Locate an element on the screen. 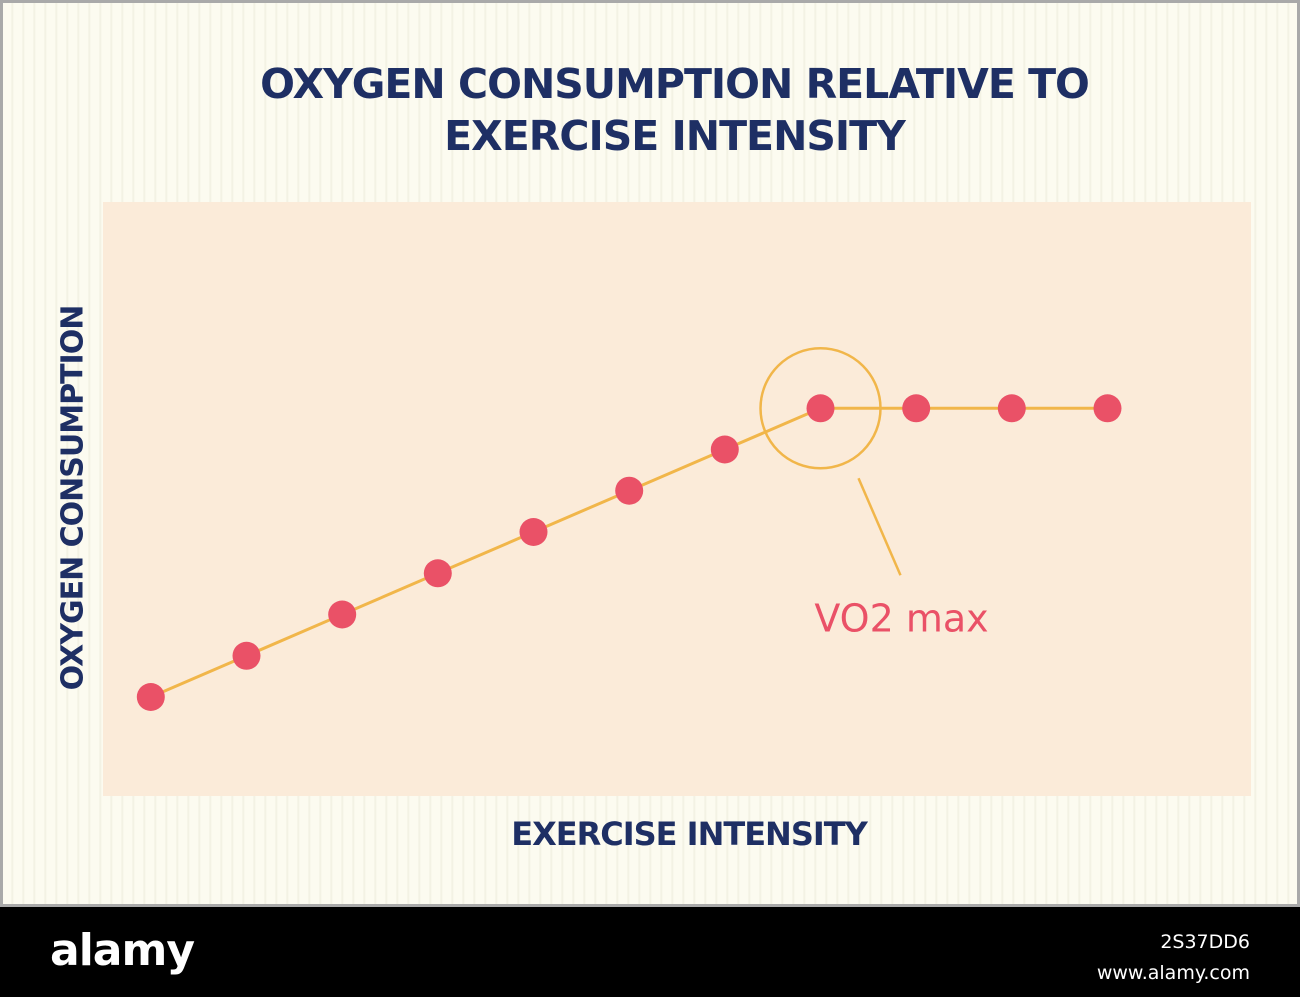 This screenshot has height=997, width=1300. footer-logo: alamy is located at coordinates (122, 950).